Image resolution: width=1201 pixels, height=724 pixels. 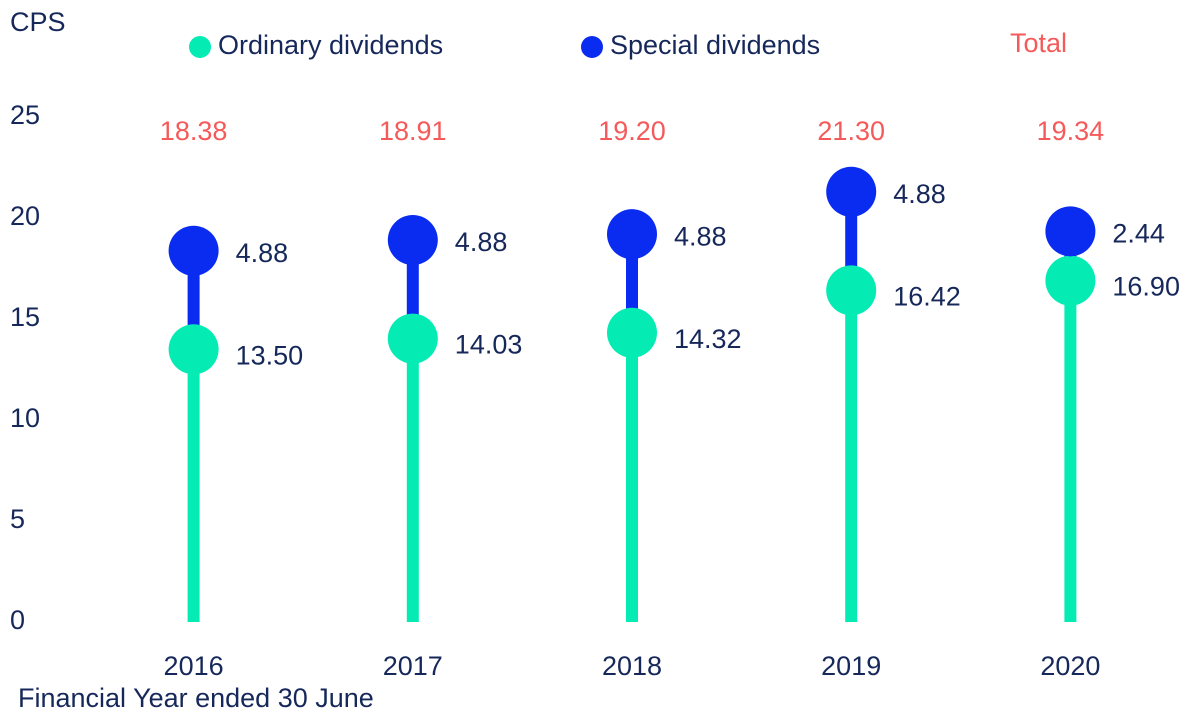 What do you see at coordinates (632, 666) in the screenshot?
I see `x-tick-label: 2018` at bounding box center [632, 666].